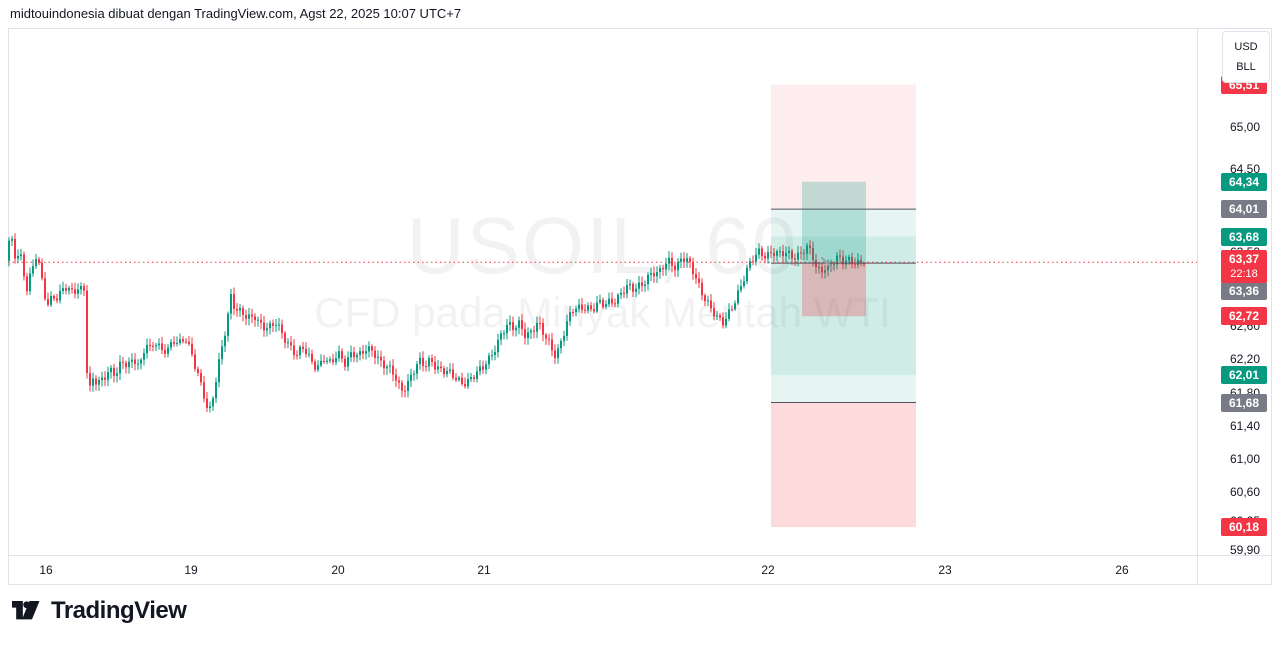 The height and width of the screenshot is (646, 1281). What do you see at coordinates (1245, 459) in the screenshot?
I see `price-tick-label: 61,00` at bounding box center [1245, 459].